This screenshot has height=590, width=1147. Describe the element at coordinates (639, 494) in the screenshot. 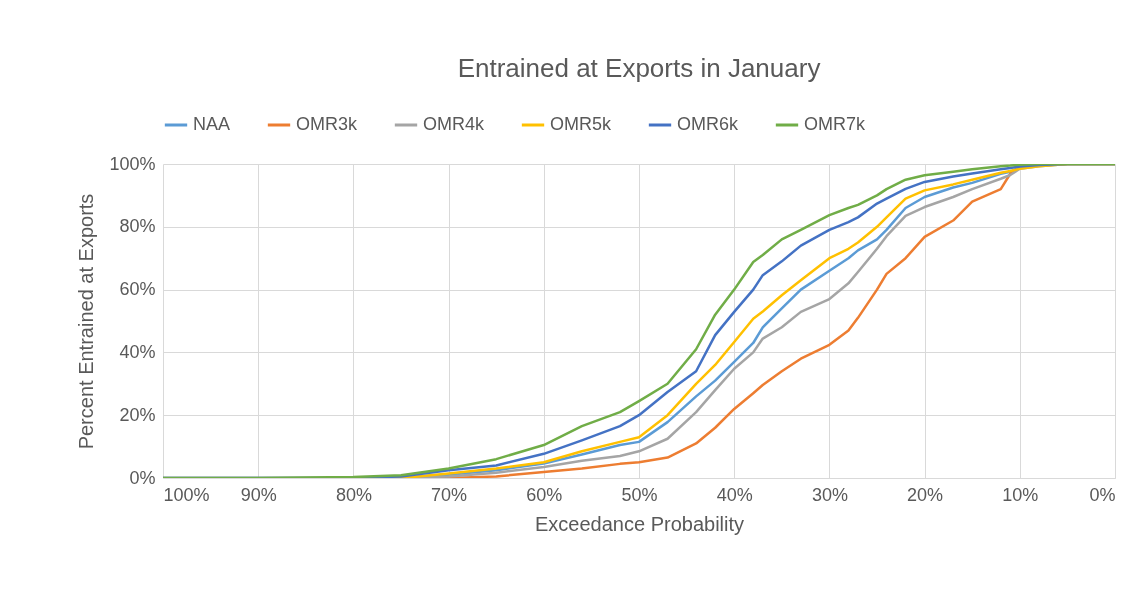

I see `x-tick-label: 50%` at that location.